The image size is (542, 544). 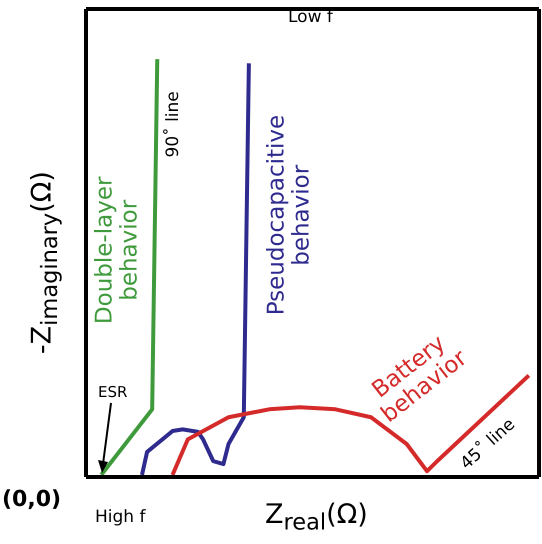 I want to click on text: (0,0), so click(x=32, y=499).